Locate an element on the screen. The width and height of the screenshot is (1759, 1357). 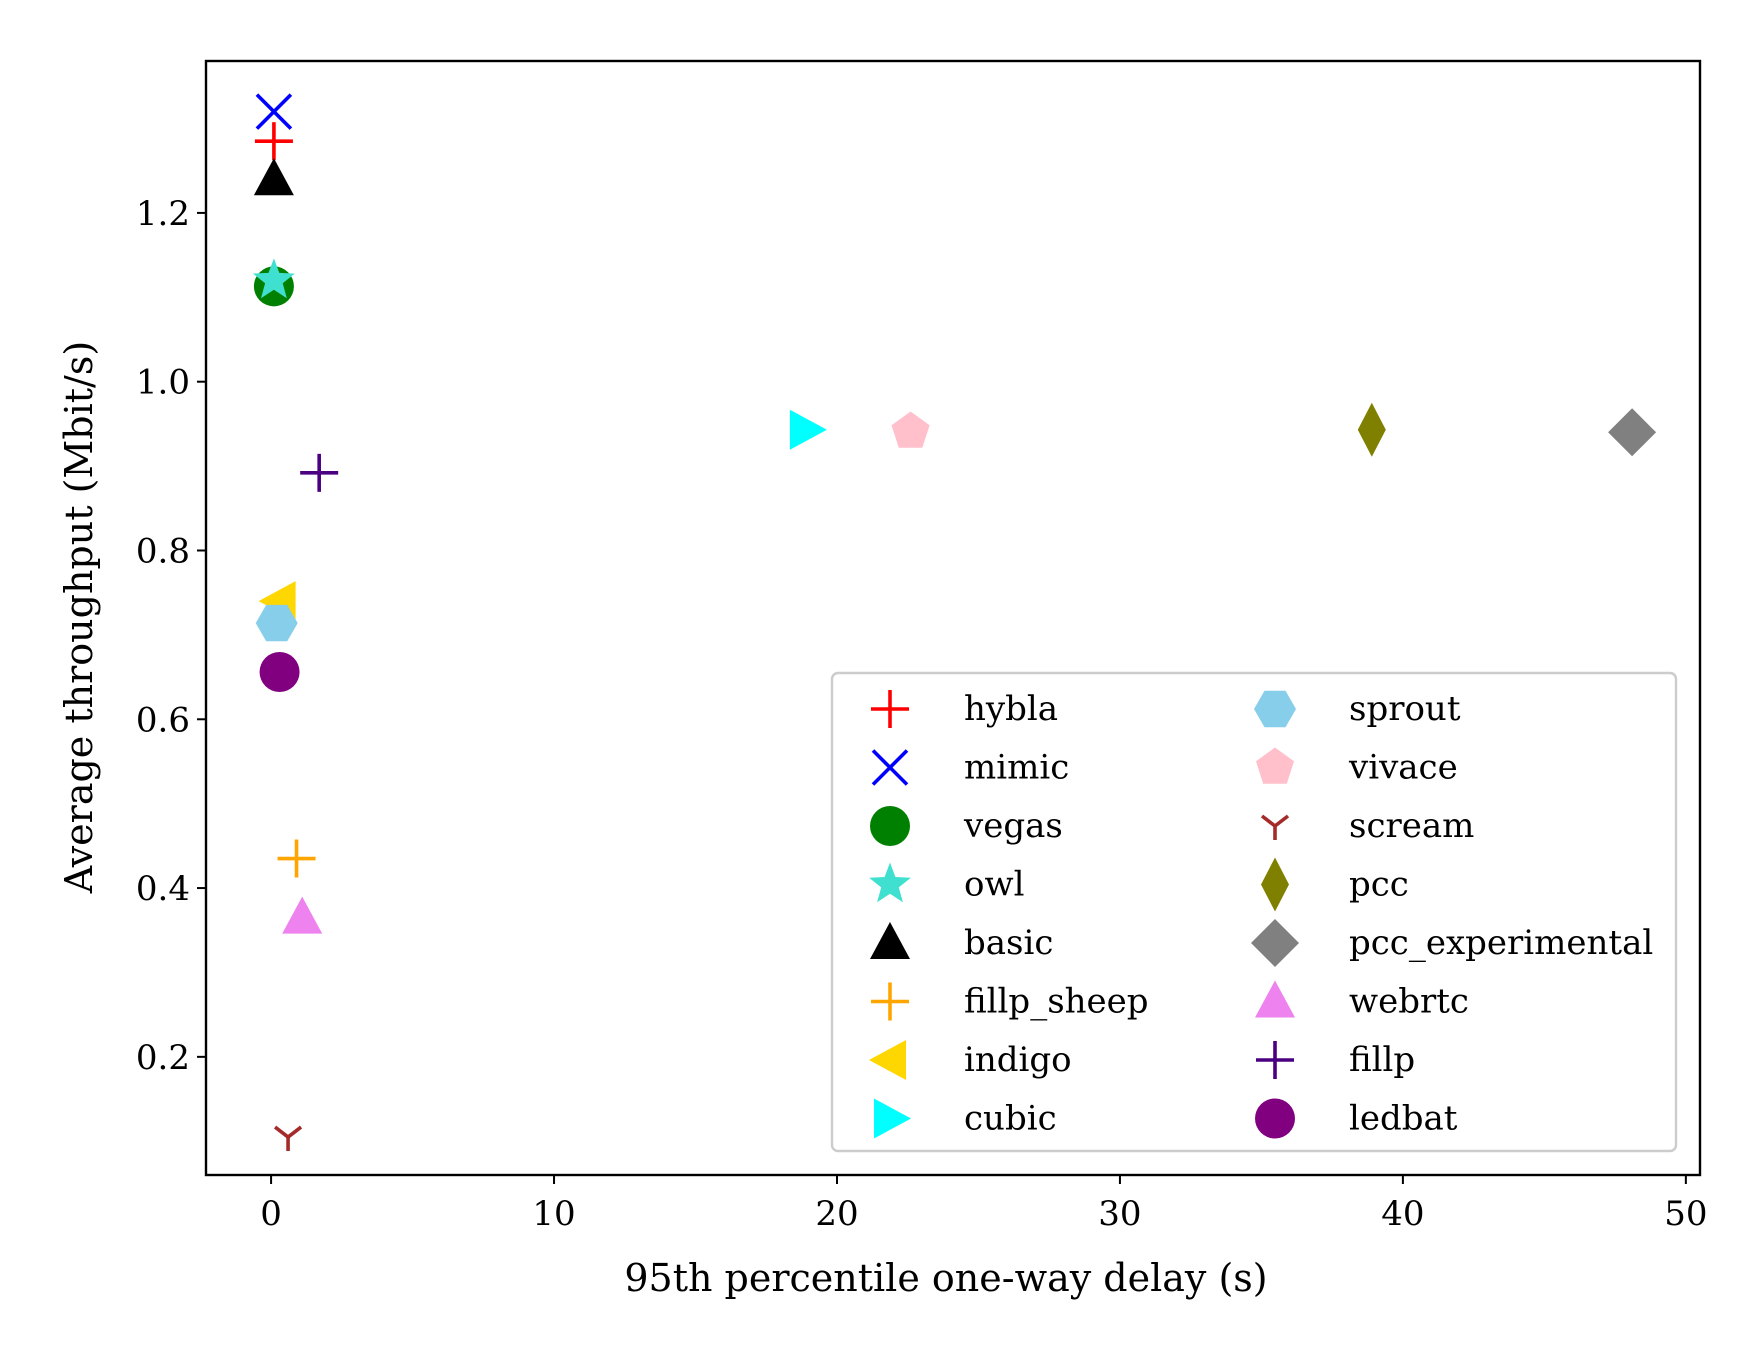
legend-label-fillp-sheep: fillp_sheep is located at coordinates (1056, 1002).